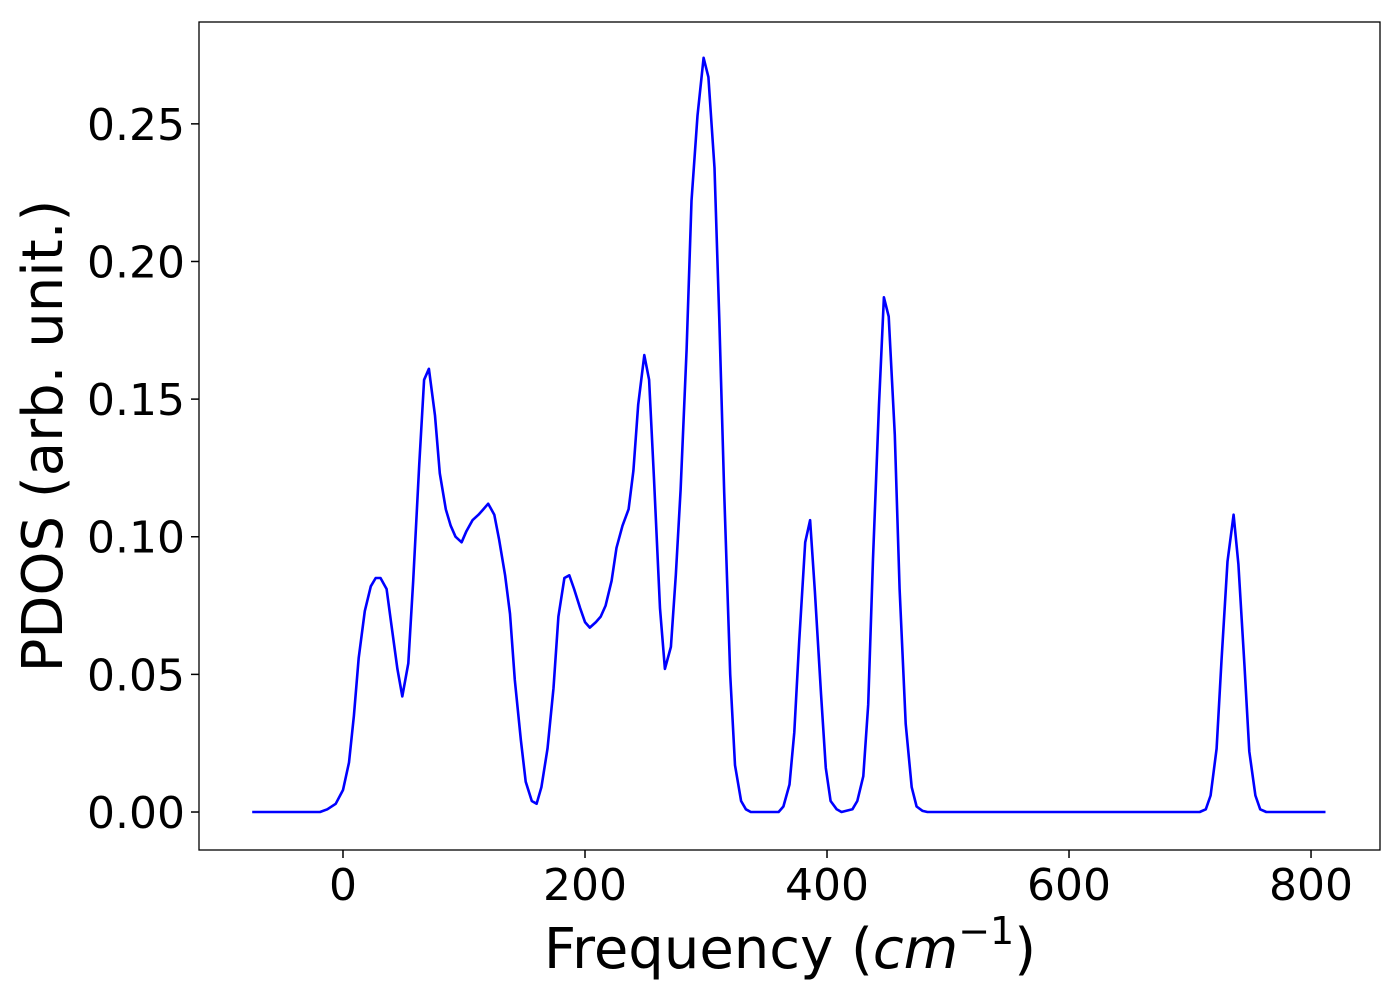 The height and width of the screenshot is (1000, 1400). What do you see at coordinates (986, 931) in the screenshot?
I see `x-label-exponent: −1` at bounding box center [986, 931].